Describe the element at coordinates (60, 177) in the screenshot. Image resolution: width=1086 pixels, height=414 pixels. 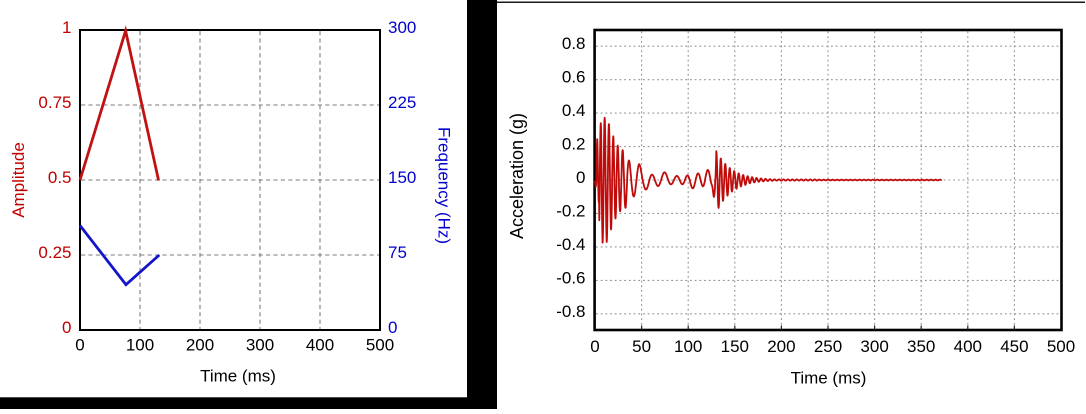
I see `svg-text: 0.5` at that location.